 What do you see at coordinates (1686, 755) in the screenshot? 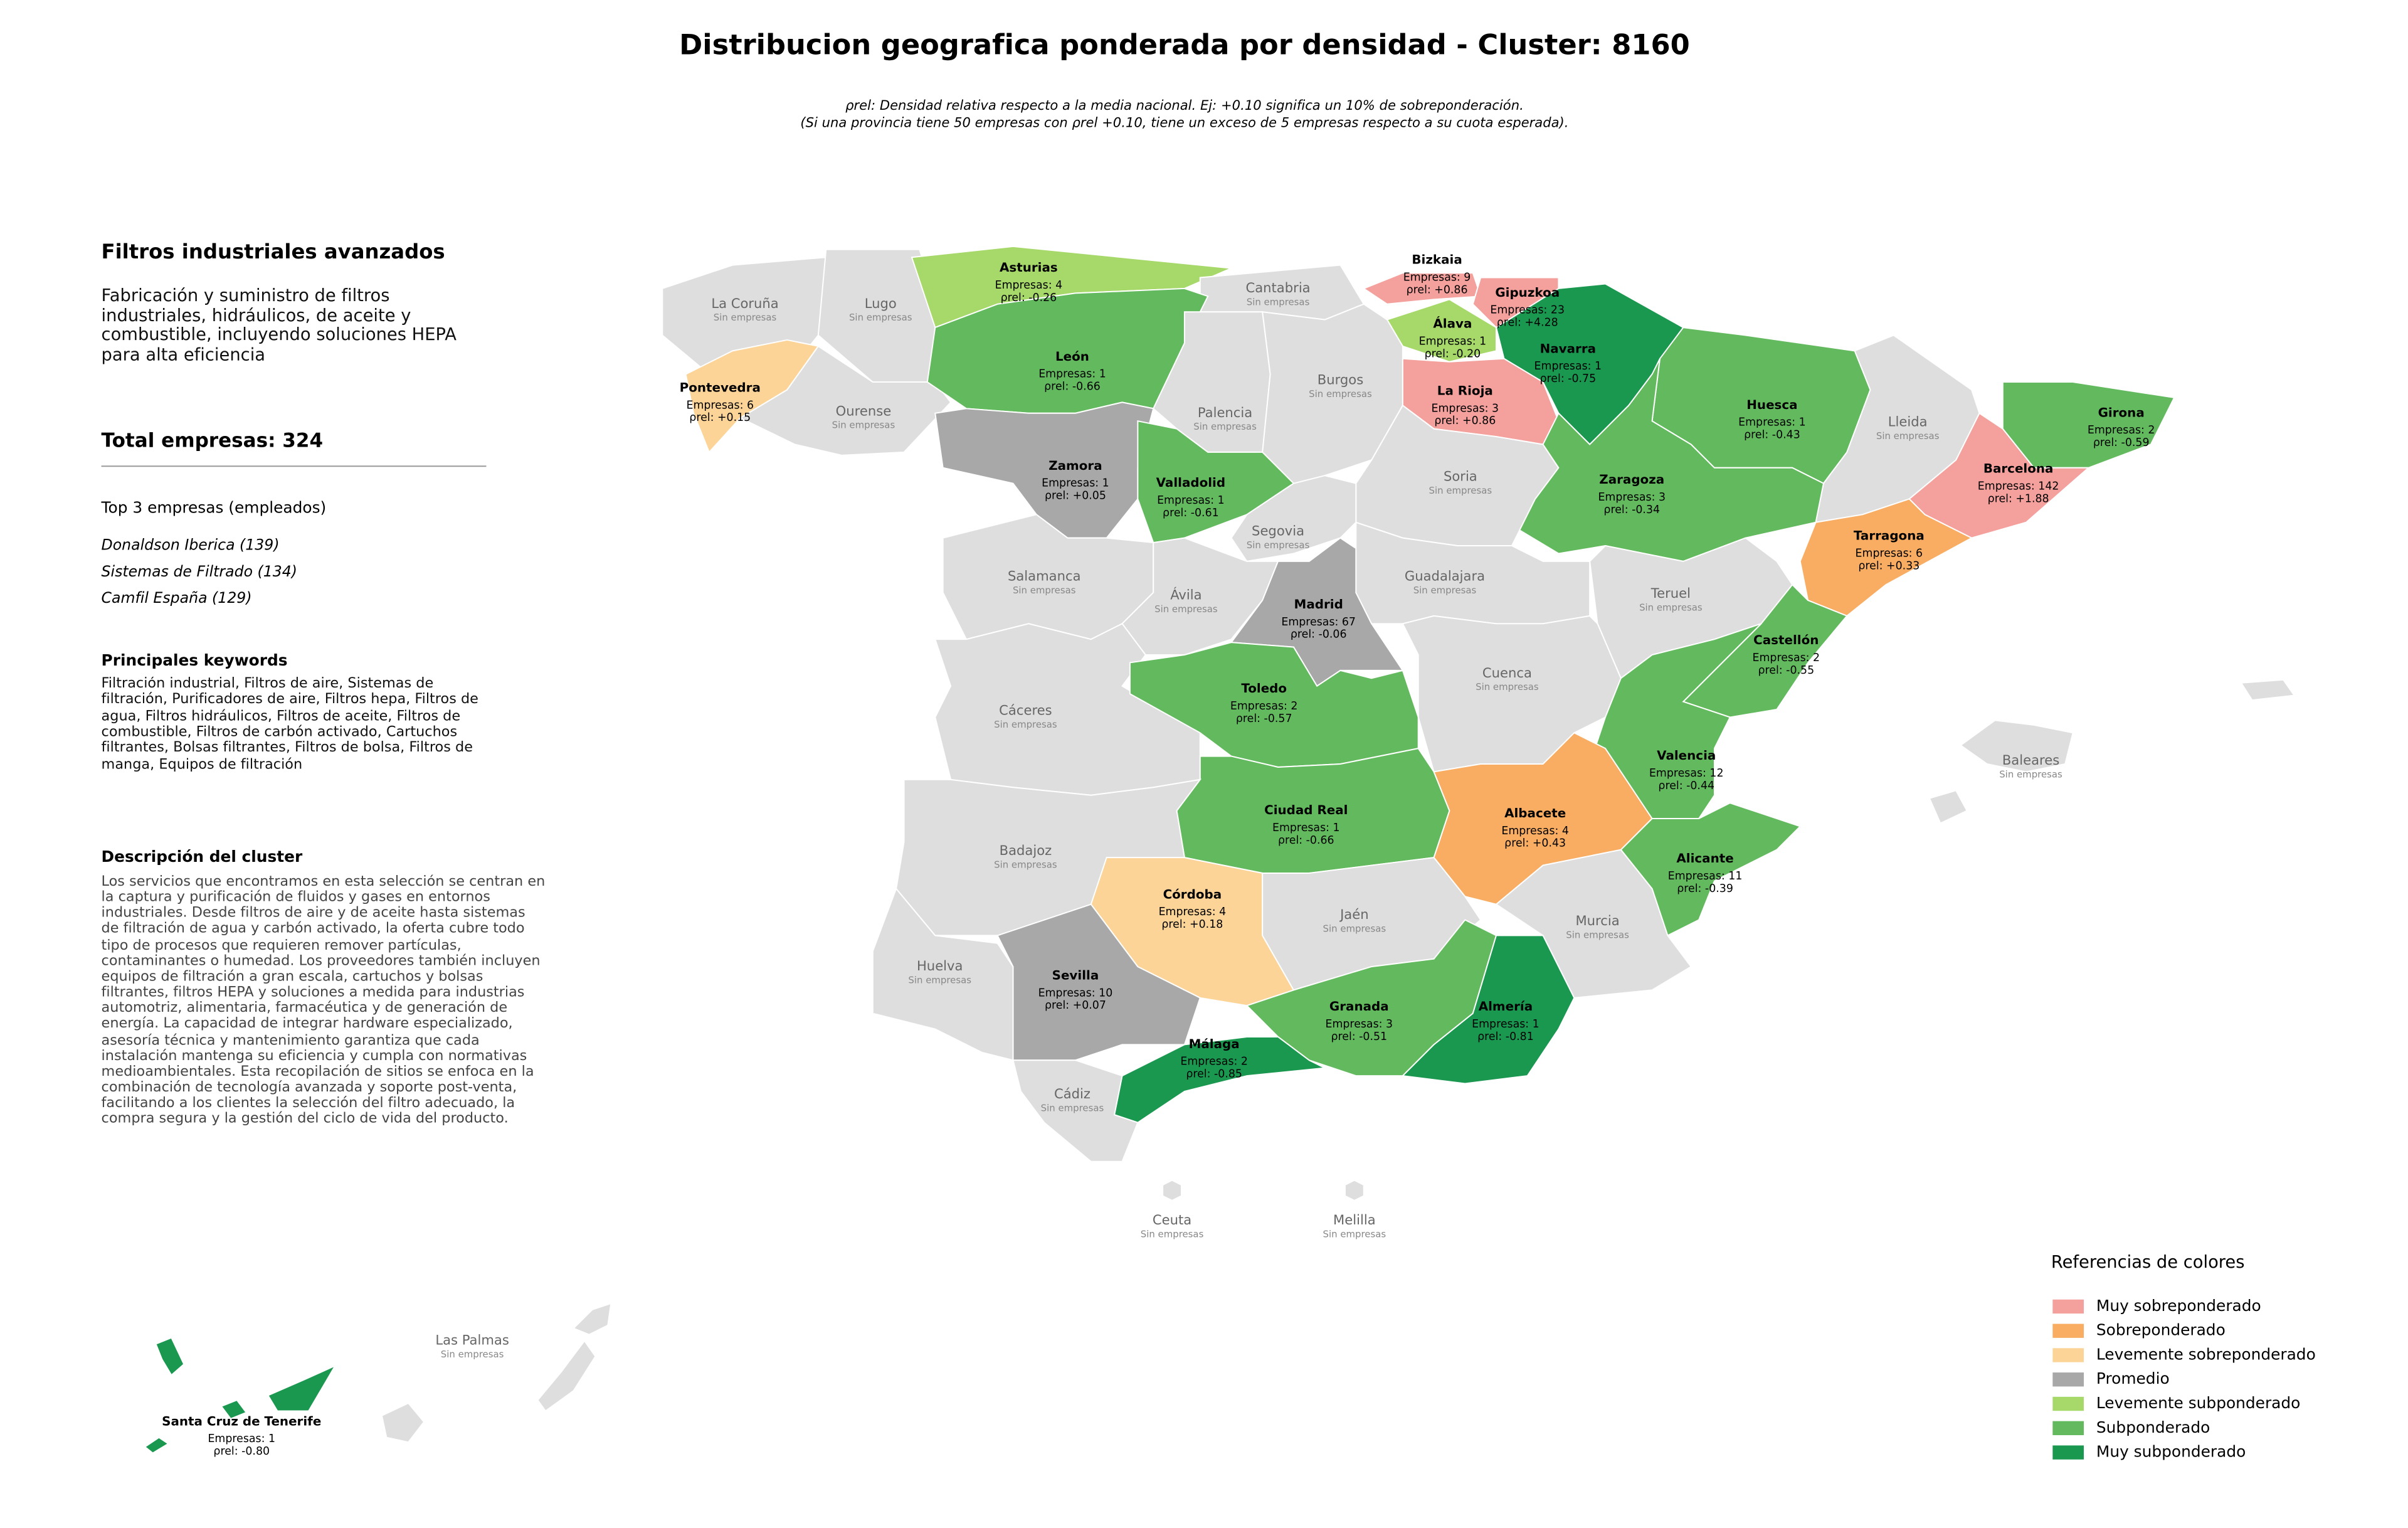
I see `province-name: Valencia` at bounding box center [1686, 755].